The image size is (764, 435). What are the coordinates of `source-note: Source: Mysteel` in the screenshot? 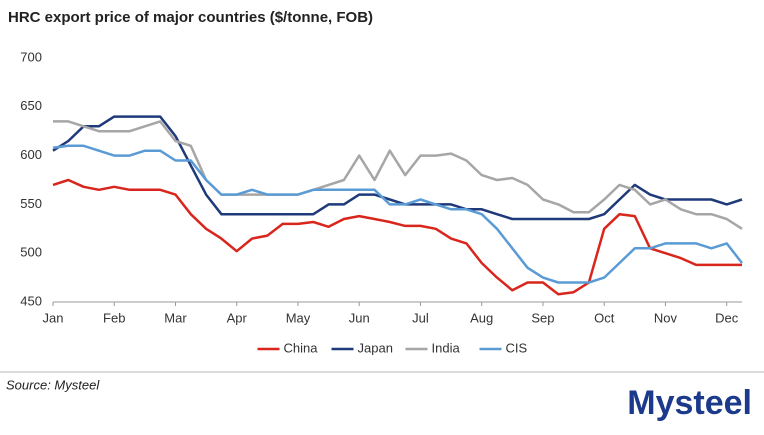 It's located at (53, 384).